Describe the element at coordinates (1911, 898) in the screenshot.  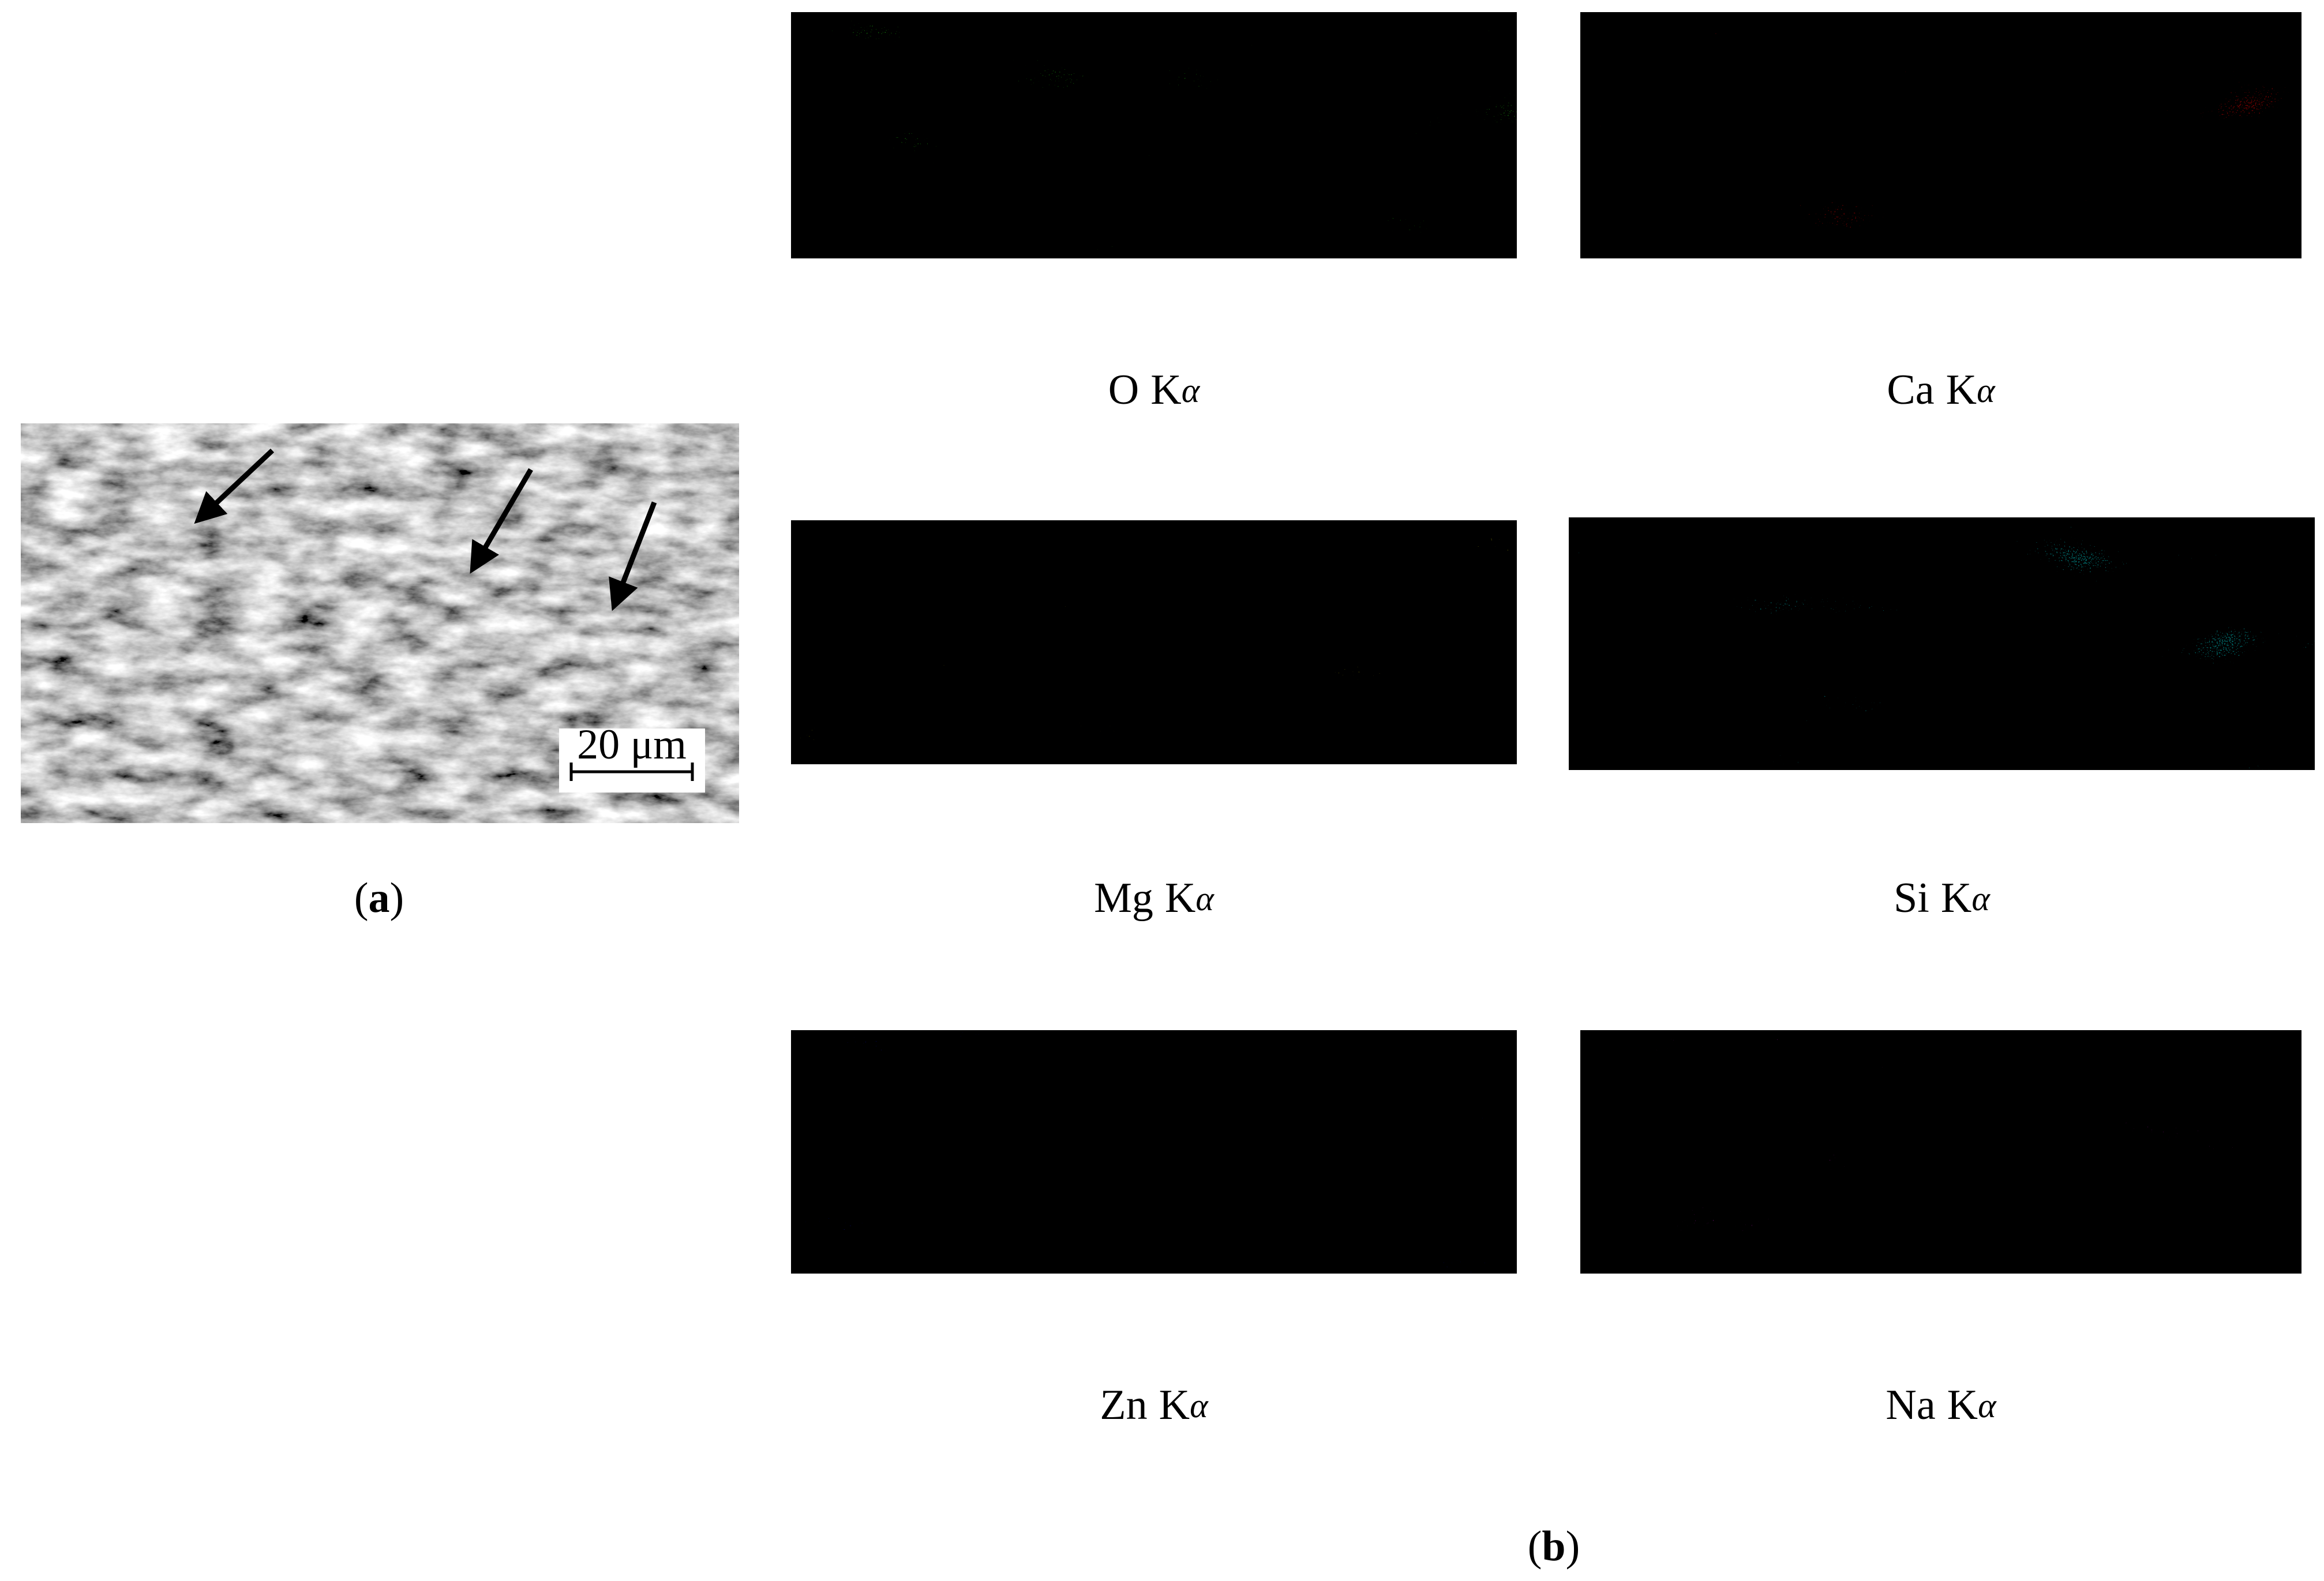
I see `element: Si` at that location.